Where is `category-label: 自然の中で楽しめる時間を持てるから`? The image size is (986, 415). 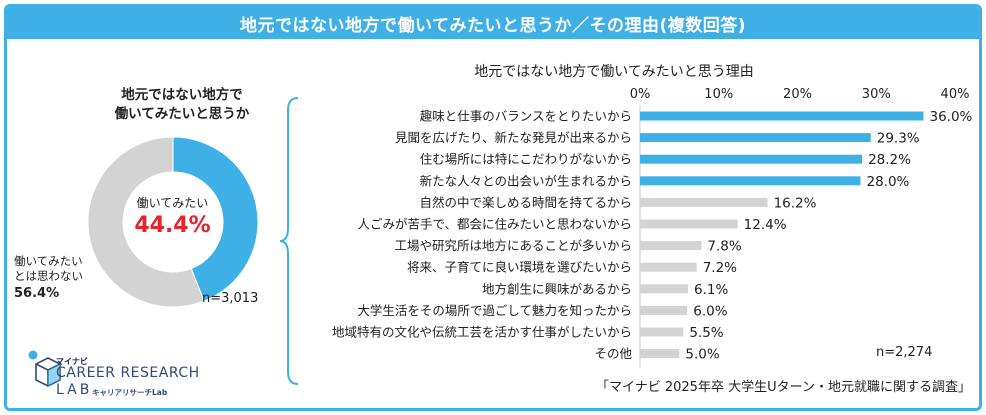
category-label: 自然の中で楽しめる時間を持てるから is located at coordinates (525, 202).